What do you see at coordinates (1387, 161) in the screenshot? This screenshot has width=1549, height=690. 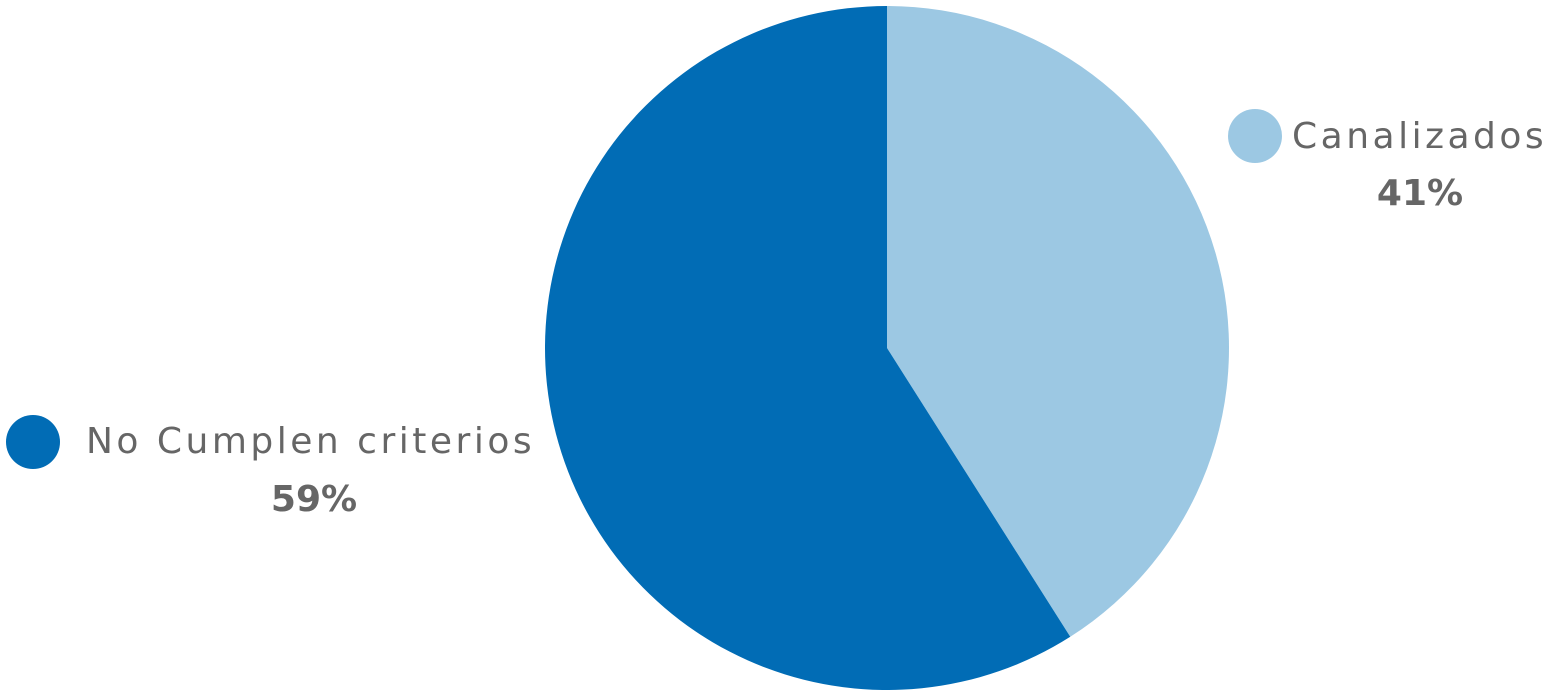 I see `legend-entry-canalizados: Canalizados 41%` at bounding box center [1387, 161].